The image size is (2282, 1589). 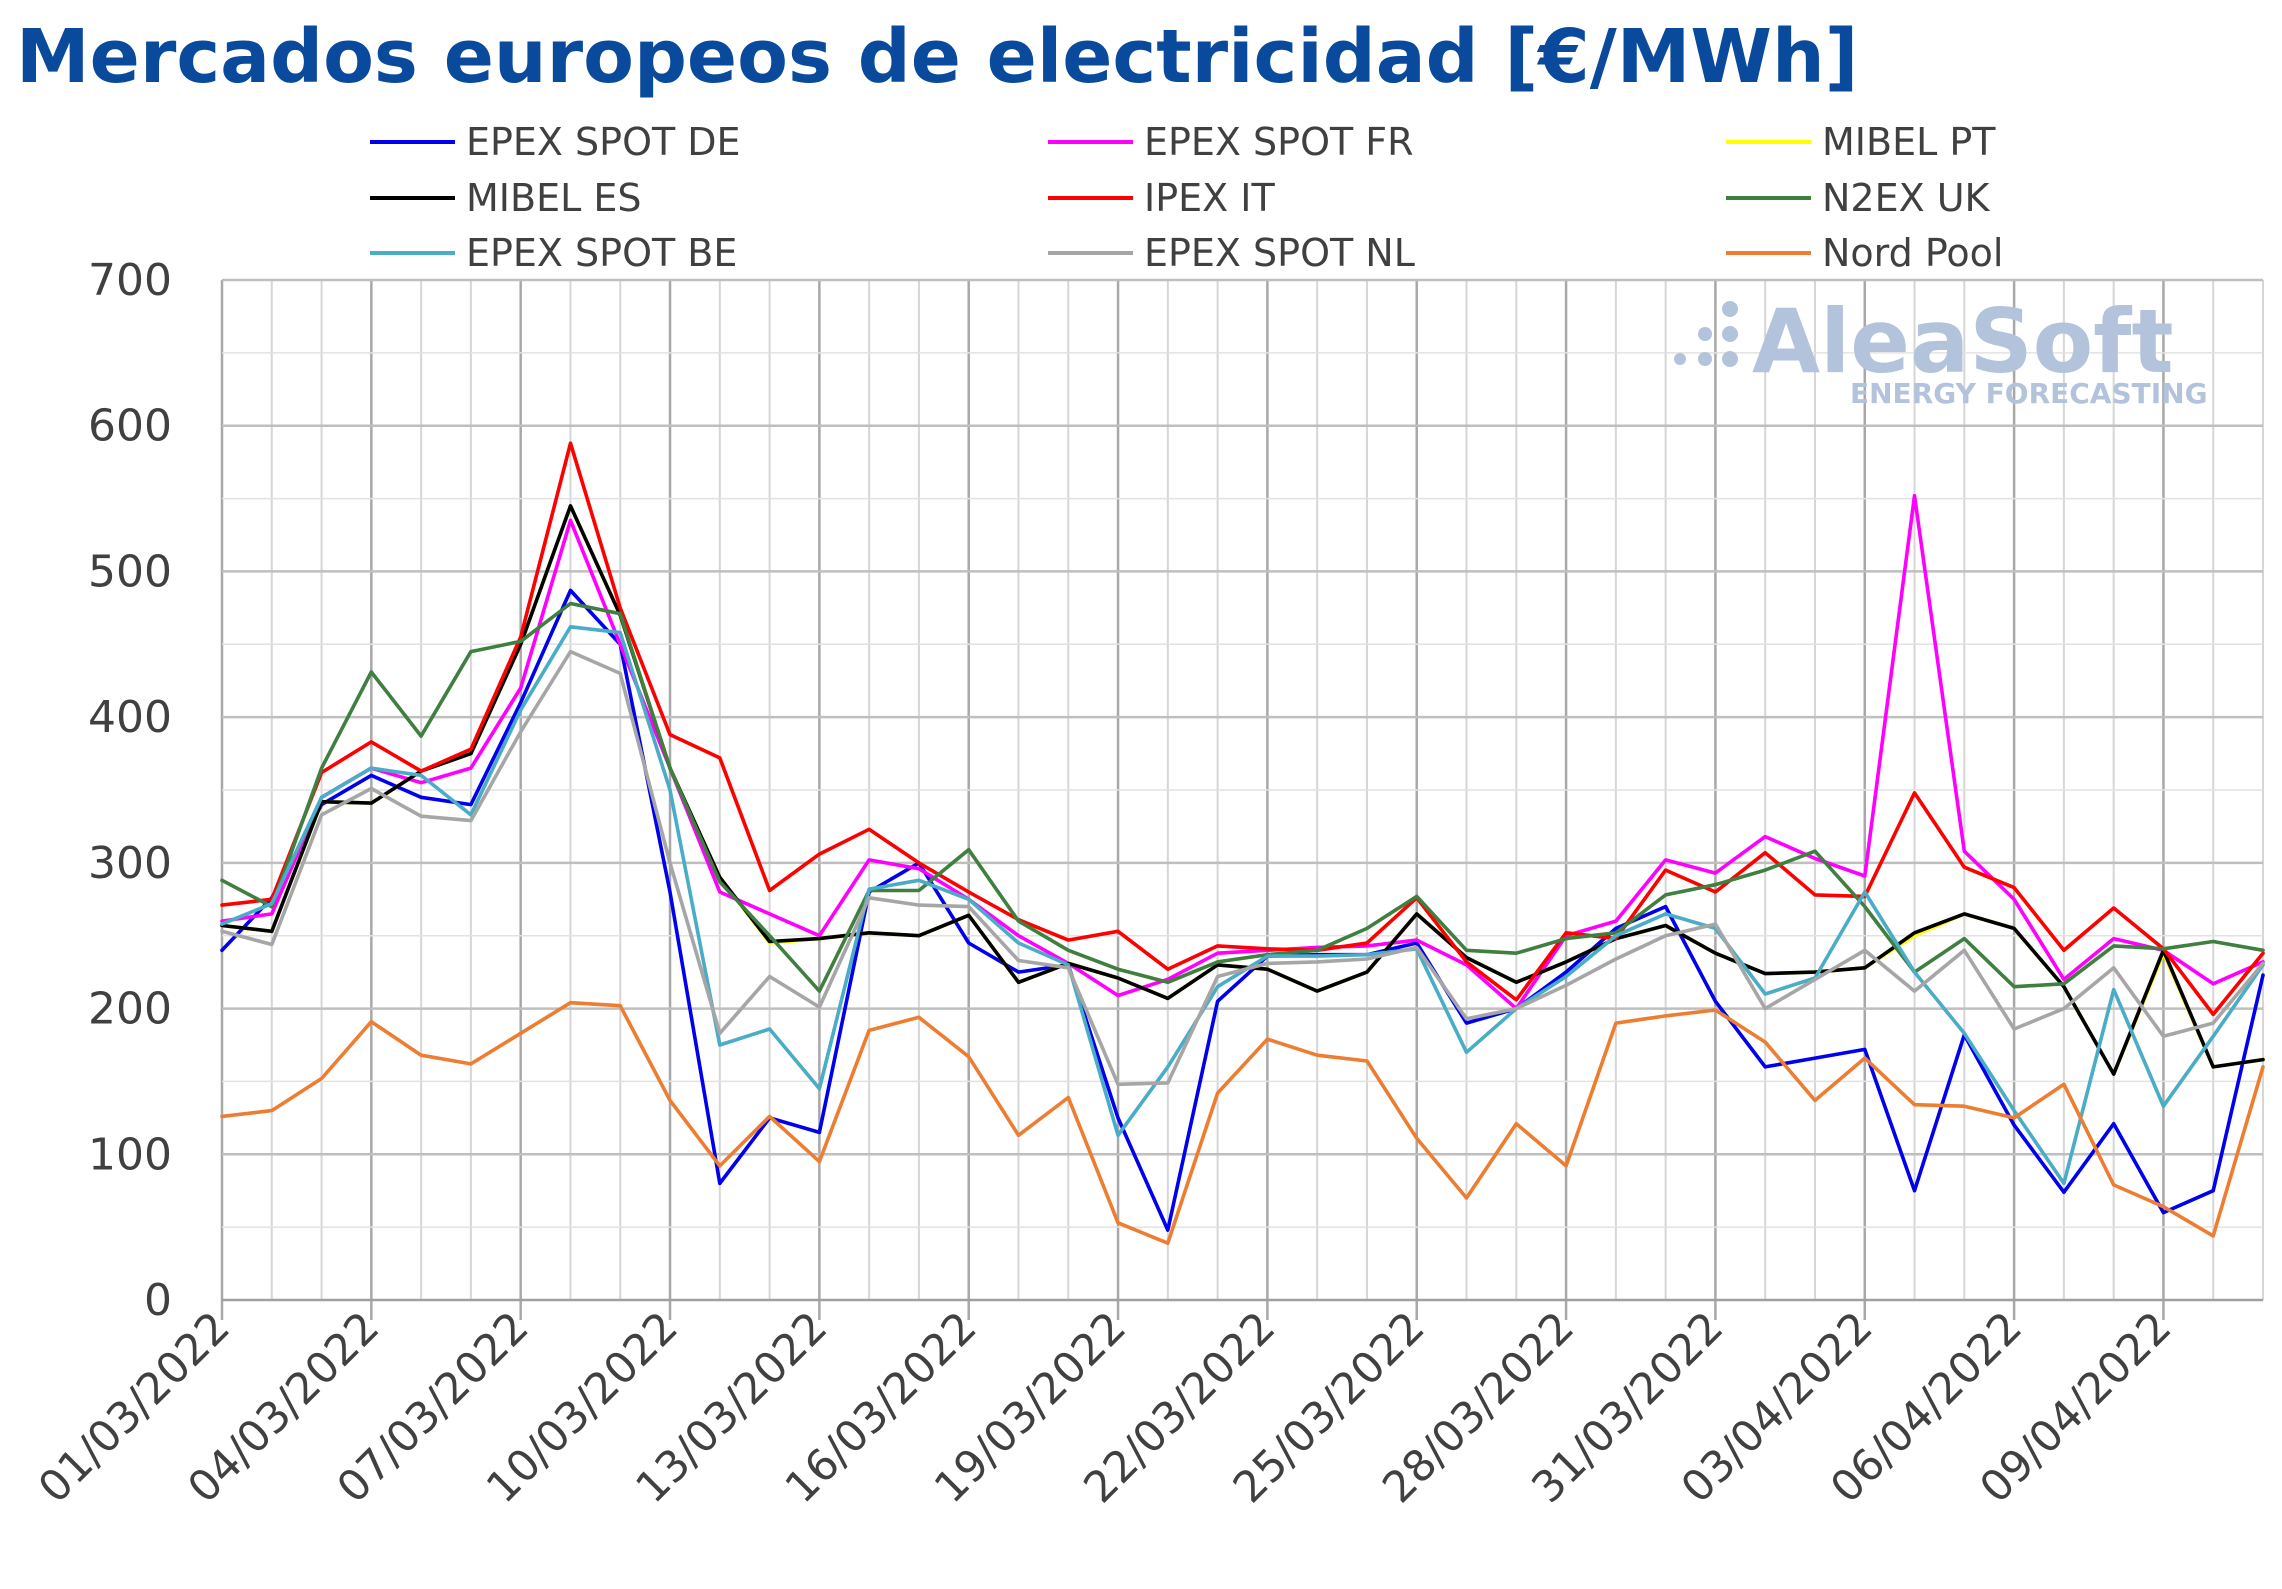 What do you see at coordinates (1963, 341) in the screenshot?
I see `logo-name: AleaSoft` at bounding box center [1963, 341].